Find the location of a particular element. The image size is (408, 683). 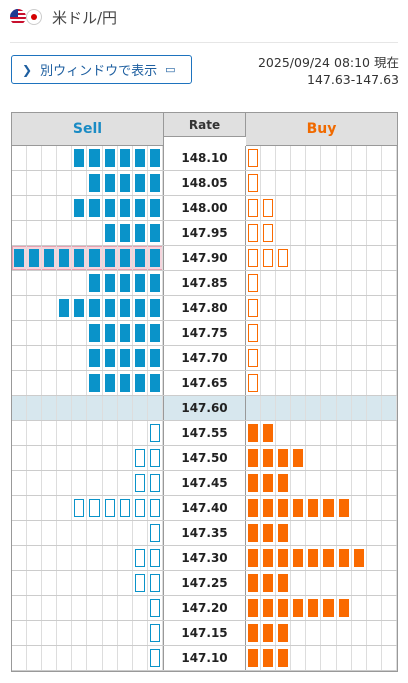

rate-value: 147.85 is located at coordinates (205, 283).